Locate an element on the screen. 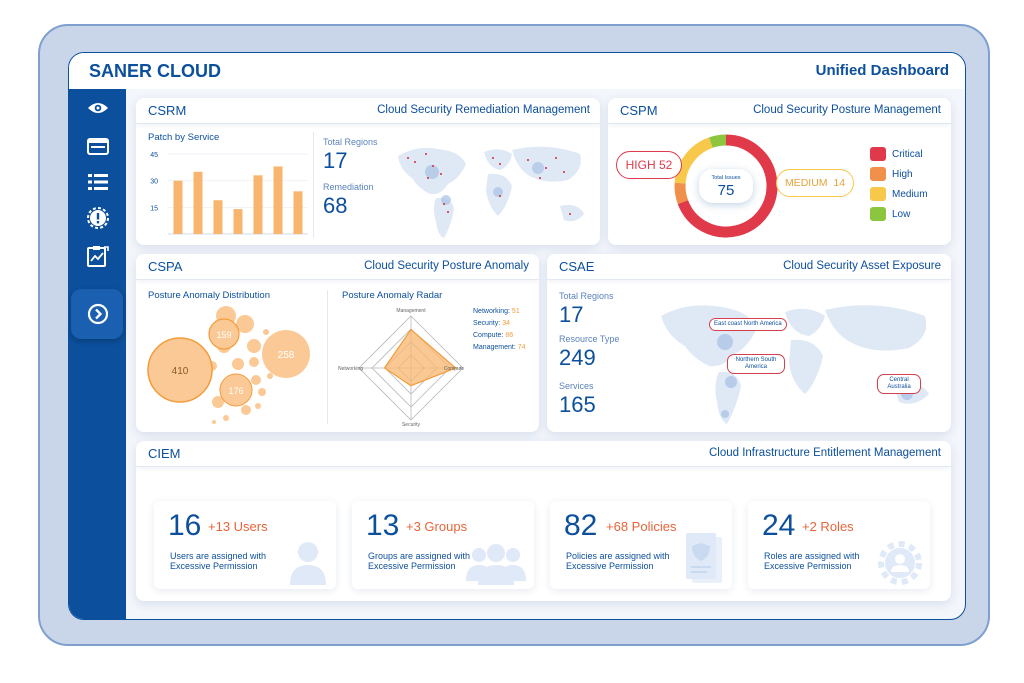 This screenshot has height=683, width=1024. legend-high: High is located at coordinates (891, 174).